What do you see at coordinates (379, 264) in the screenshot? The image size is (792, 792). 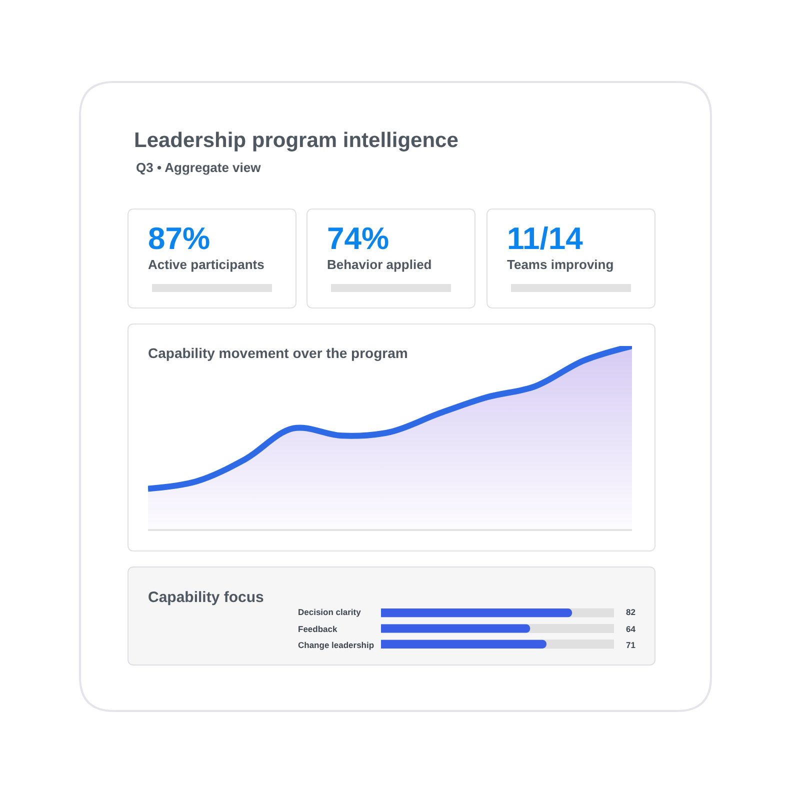 I see `text: Behavior applied` at bounding box center [379, 264].